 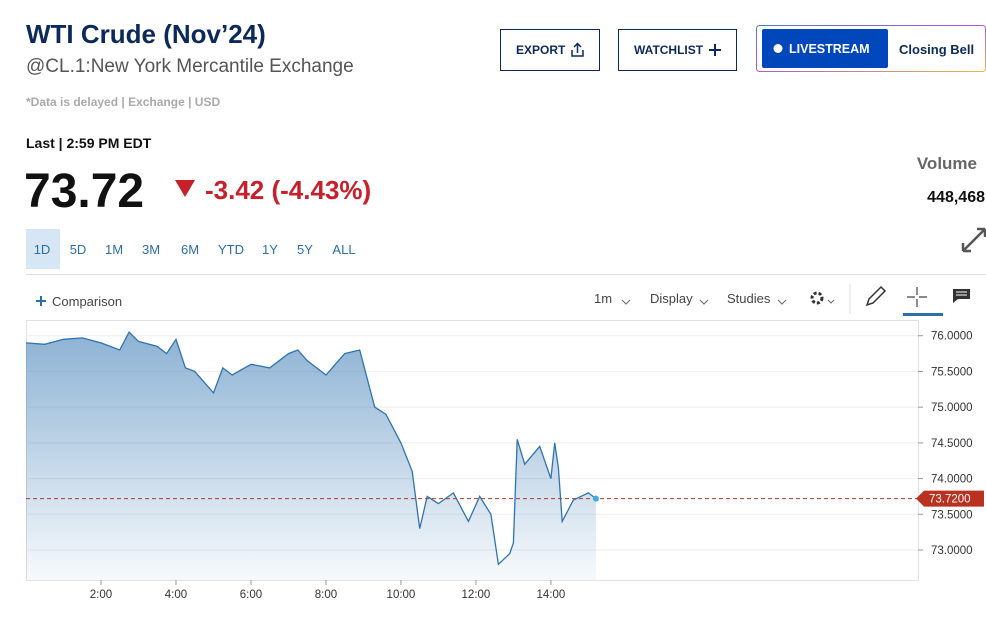 What do you see at coordinates (251, 595) in the screenshot?
I see `x-tick-label: 6:00` at bounding box center [251, 595].